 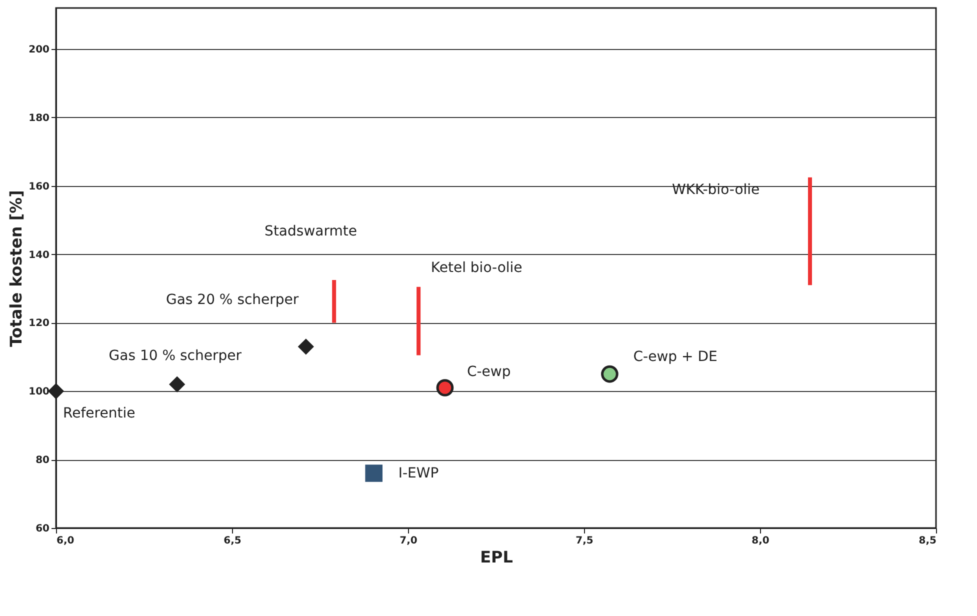 I want to click on annotation: I-EWP, so click(x=418, y=473).